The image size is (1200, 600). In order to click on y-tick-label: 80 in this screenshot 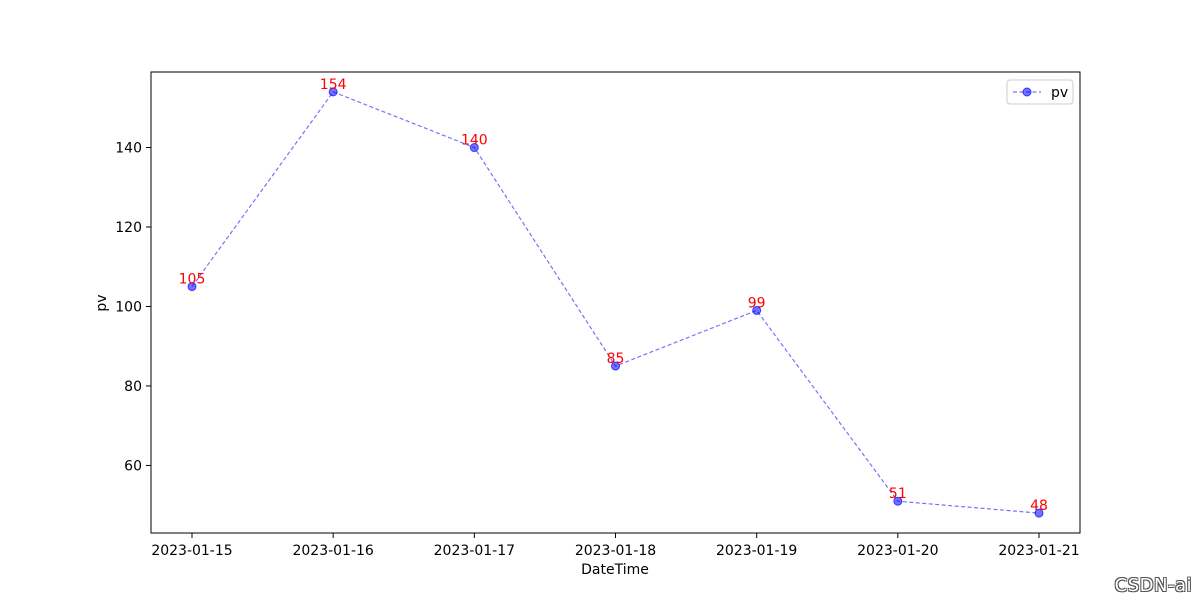, I will do `click(133, 387)`.